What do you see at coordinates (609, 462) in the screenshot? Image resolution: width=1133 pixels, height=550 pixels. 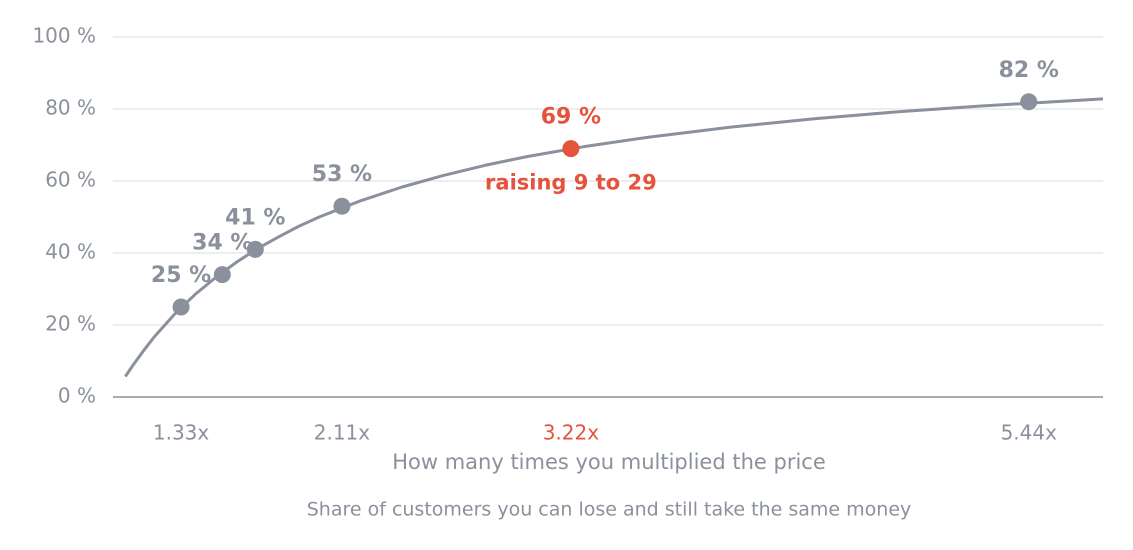 I see `x-axis-label: How many times you multiplied the price` at bounding box center [609, 462].